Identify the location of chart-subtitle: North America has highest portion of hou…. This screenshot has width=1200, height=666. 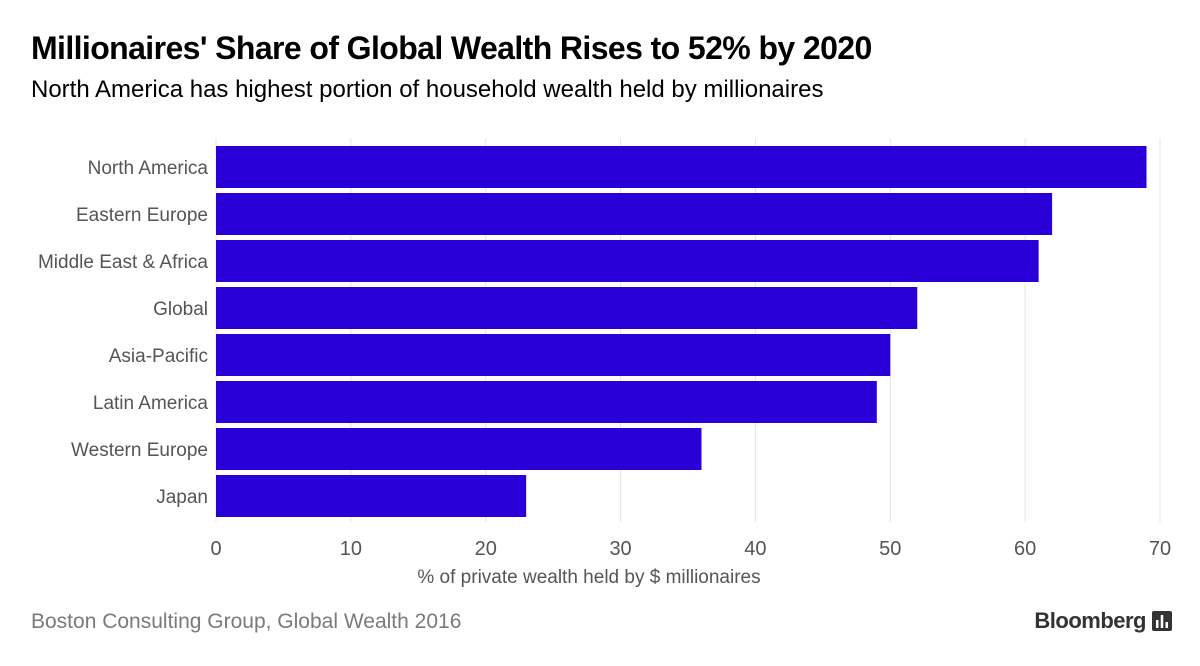
(427, 89).